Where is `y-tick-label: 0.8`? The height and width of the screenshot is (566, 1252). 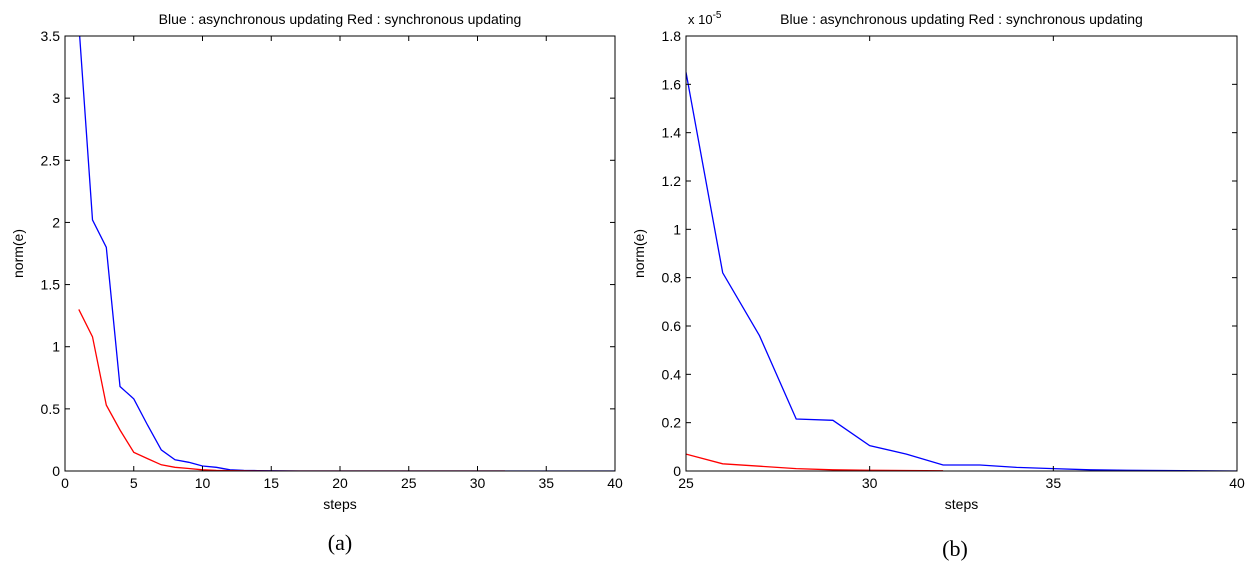 y-tick-label: 0.8 is located at coordinates (672, 278).